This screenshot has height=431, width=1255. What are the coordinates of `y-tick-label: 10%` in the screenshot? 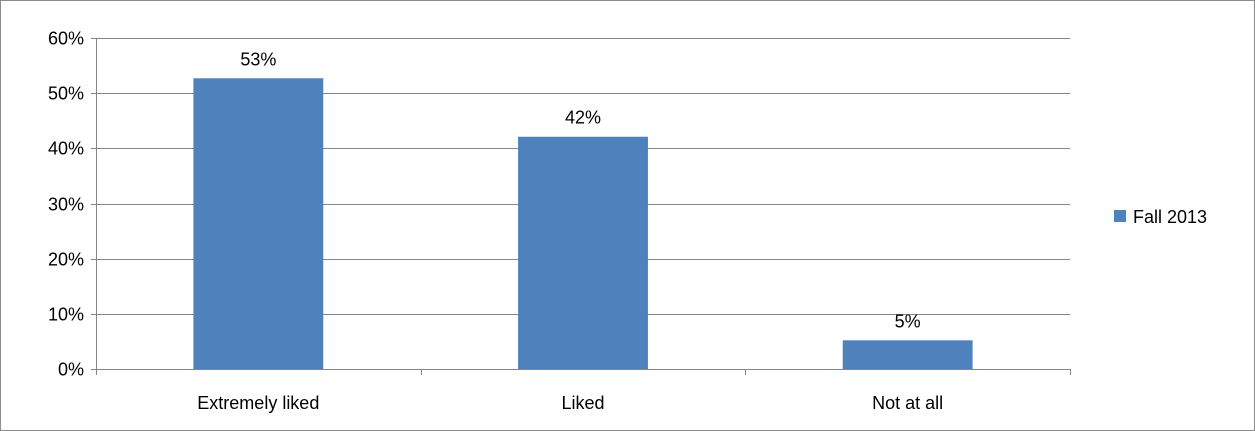 It's located at (66, 315).